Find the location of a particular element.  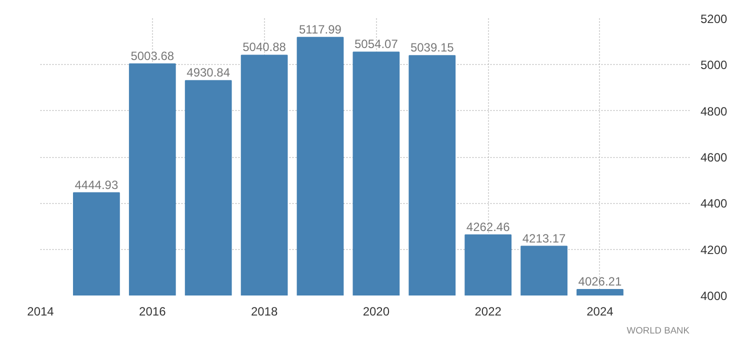

y-tick-label: 4400 is located at coordinates (714, 203).